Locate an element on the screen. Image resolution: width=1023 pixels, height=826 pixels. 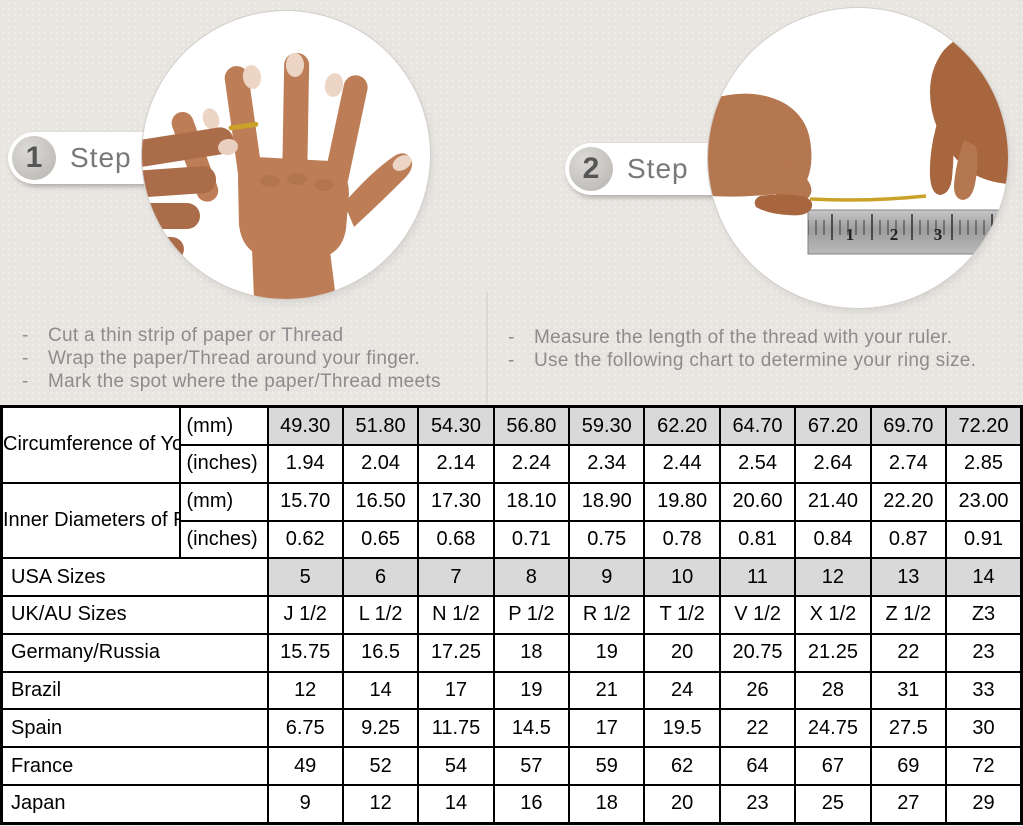
value-cell: 2.24 is located at coordinates (531, 464).